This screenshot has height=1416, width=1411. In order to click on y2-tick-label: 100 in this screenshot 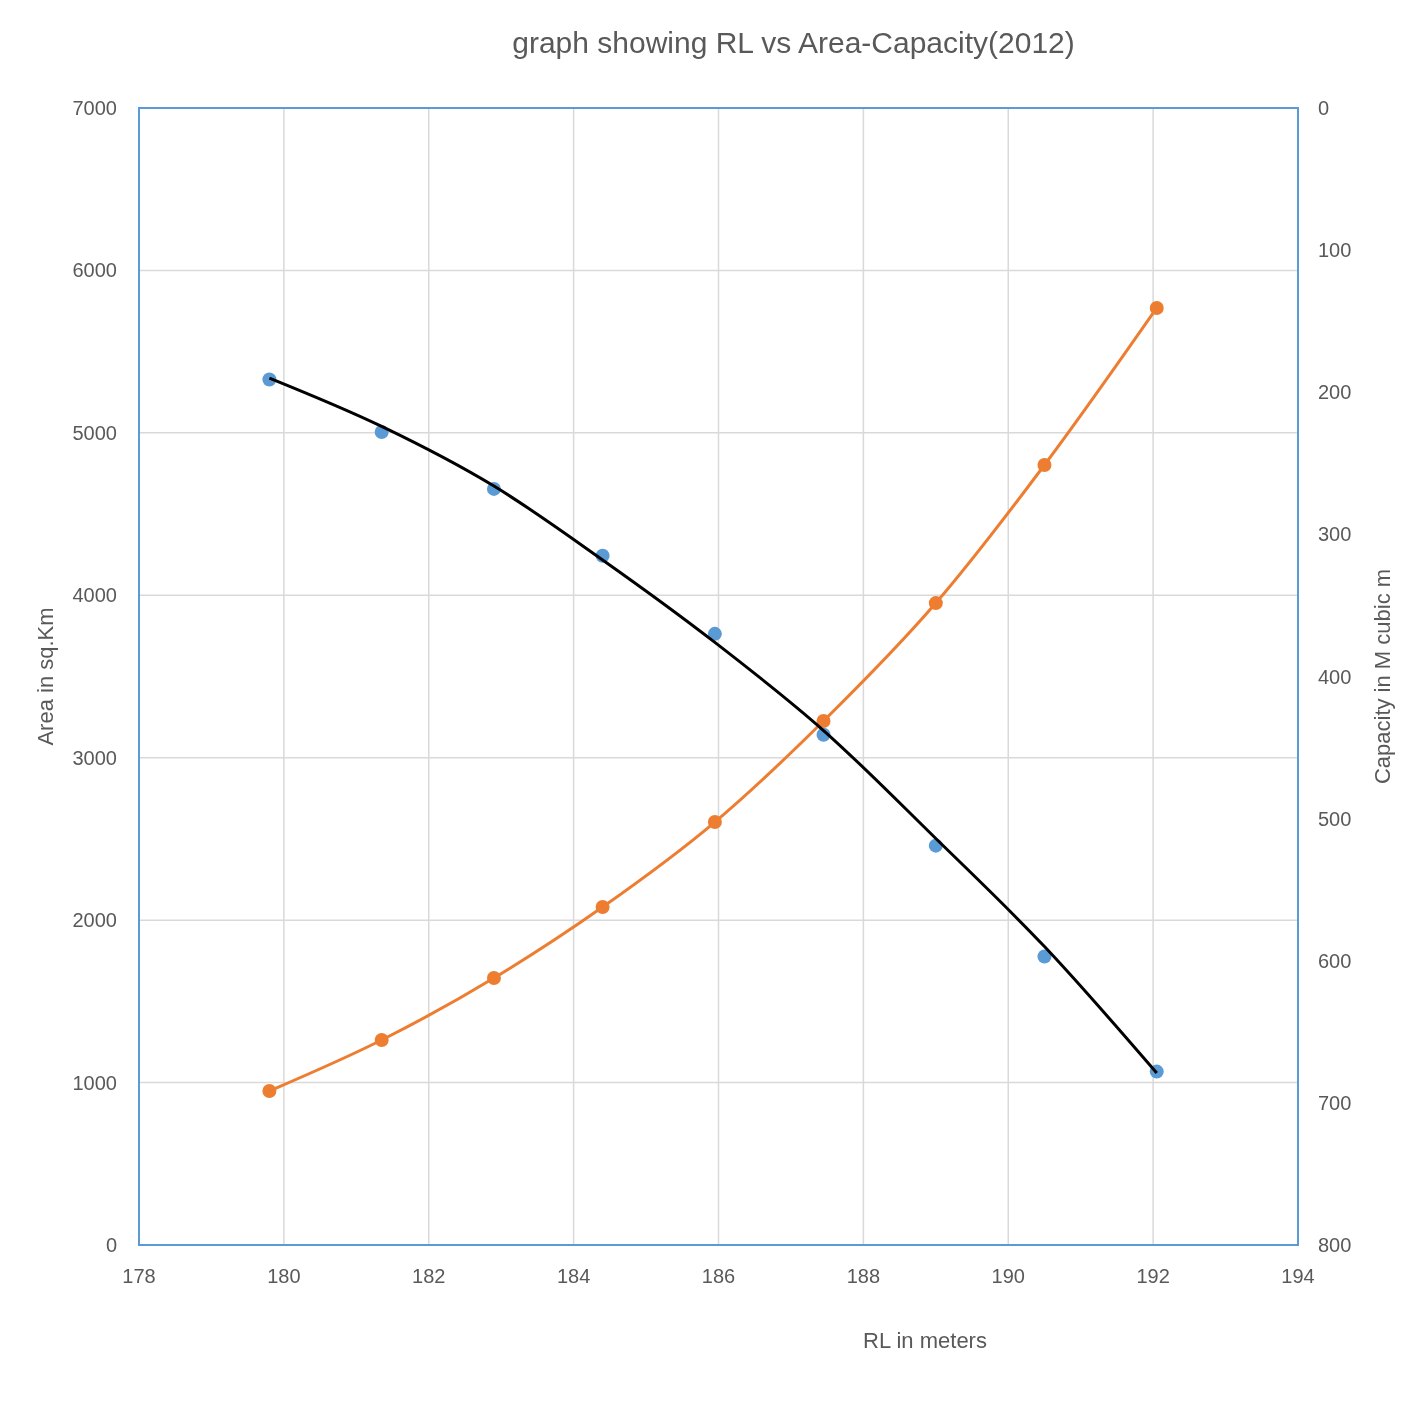, I will do `click(1335, 250)`.